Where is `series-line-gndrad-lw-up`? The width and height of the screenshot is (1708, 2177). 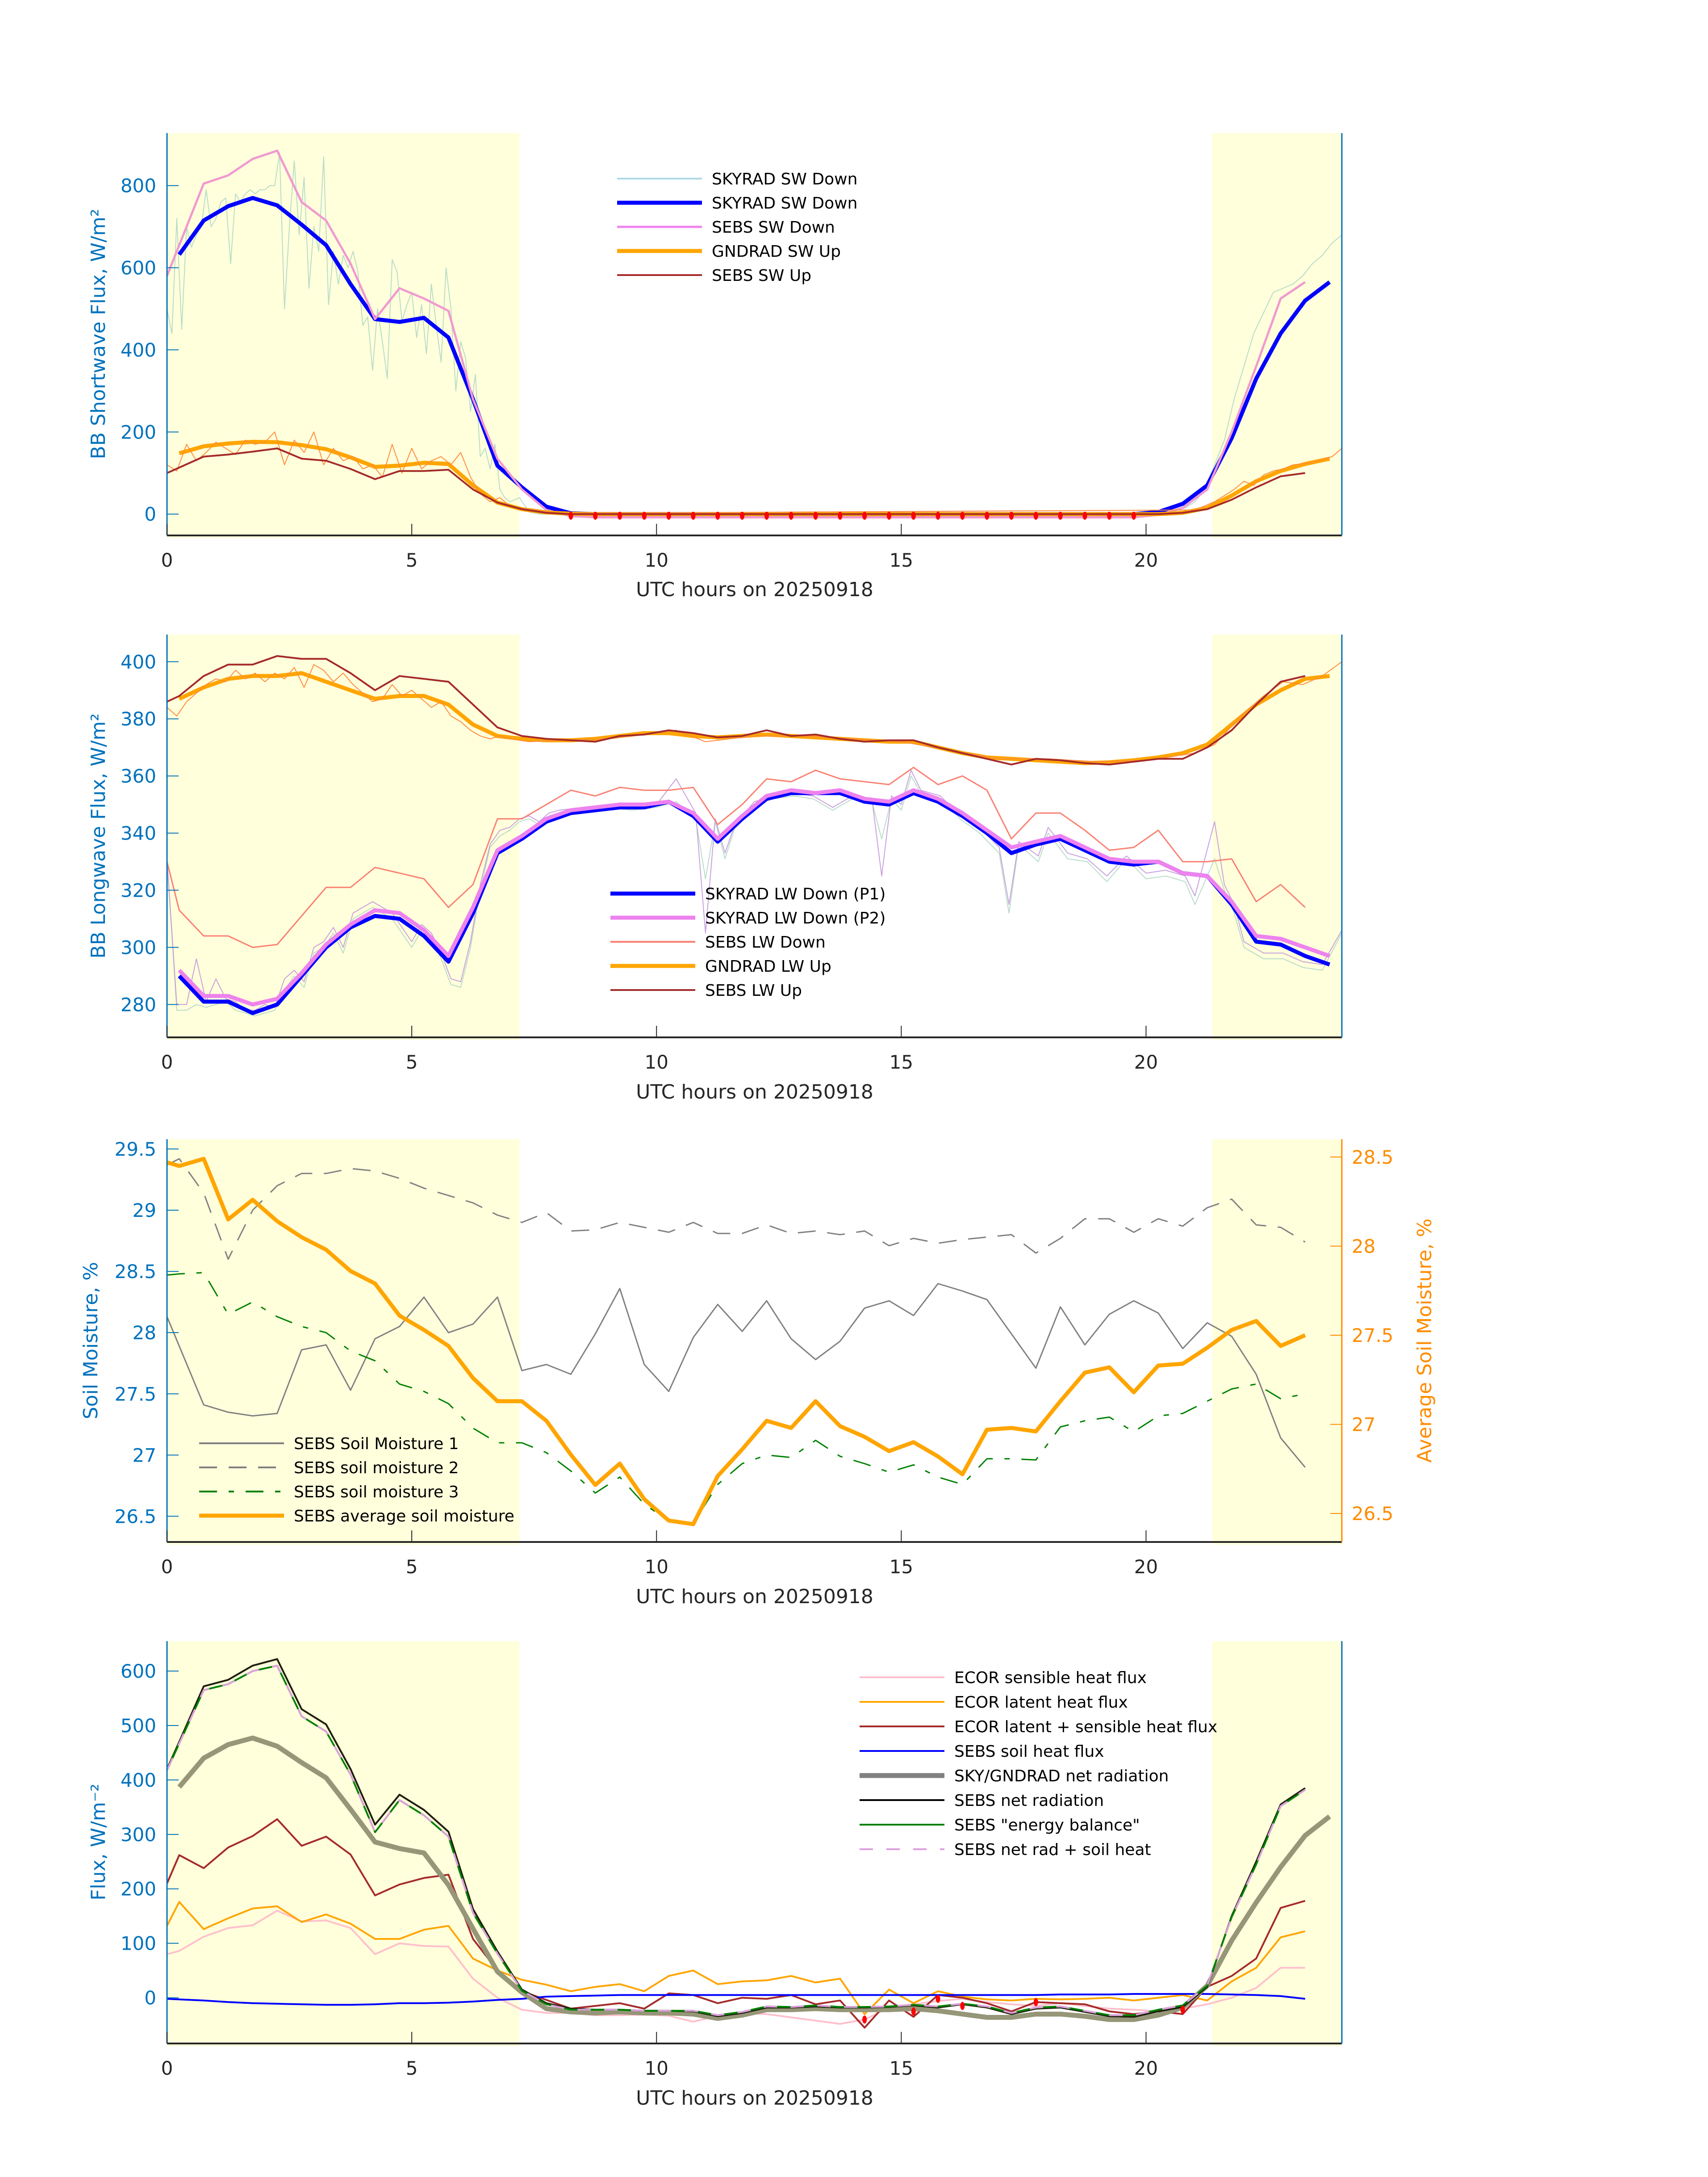
series-line-gndrad-lw-up is located at coordinates (754, 718).